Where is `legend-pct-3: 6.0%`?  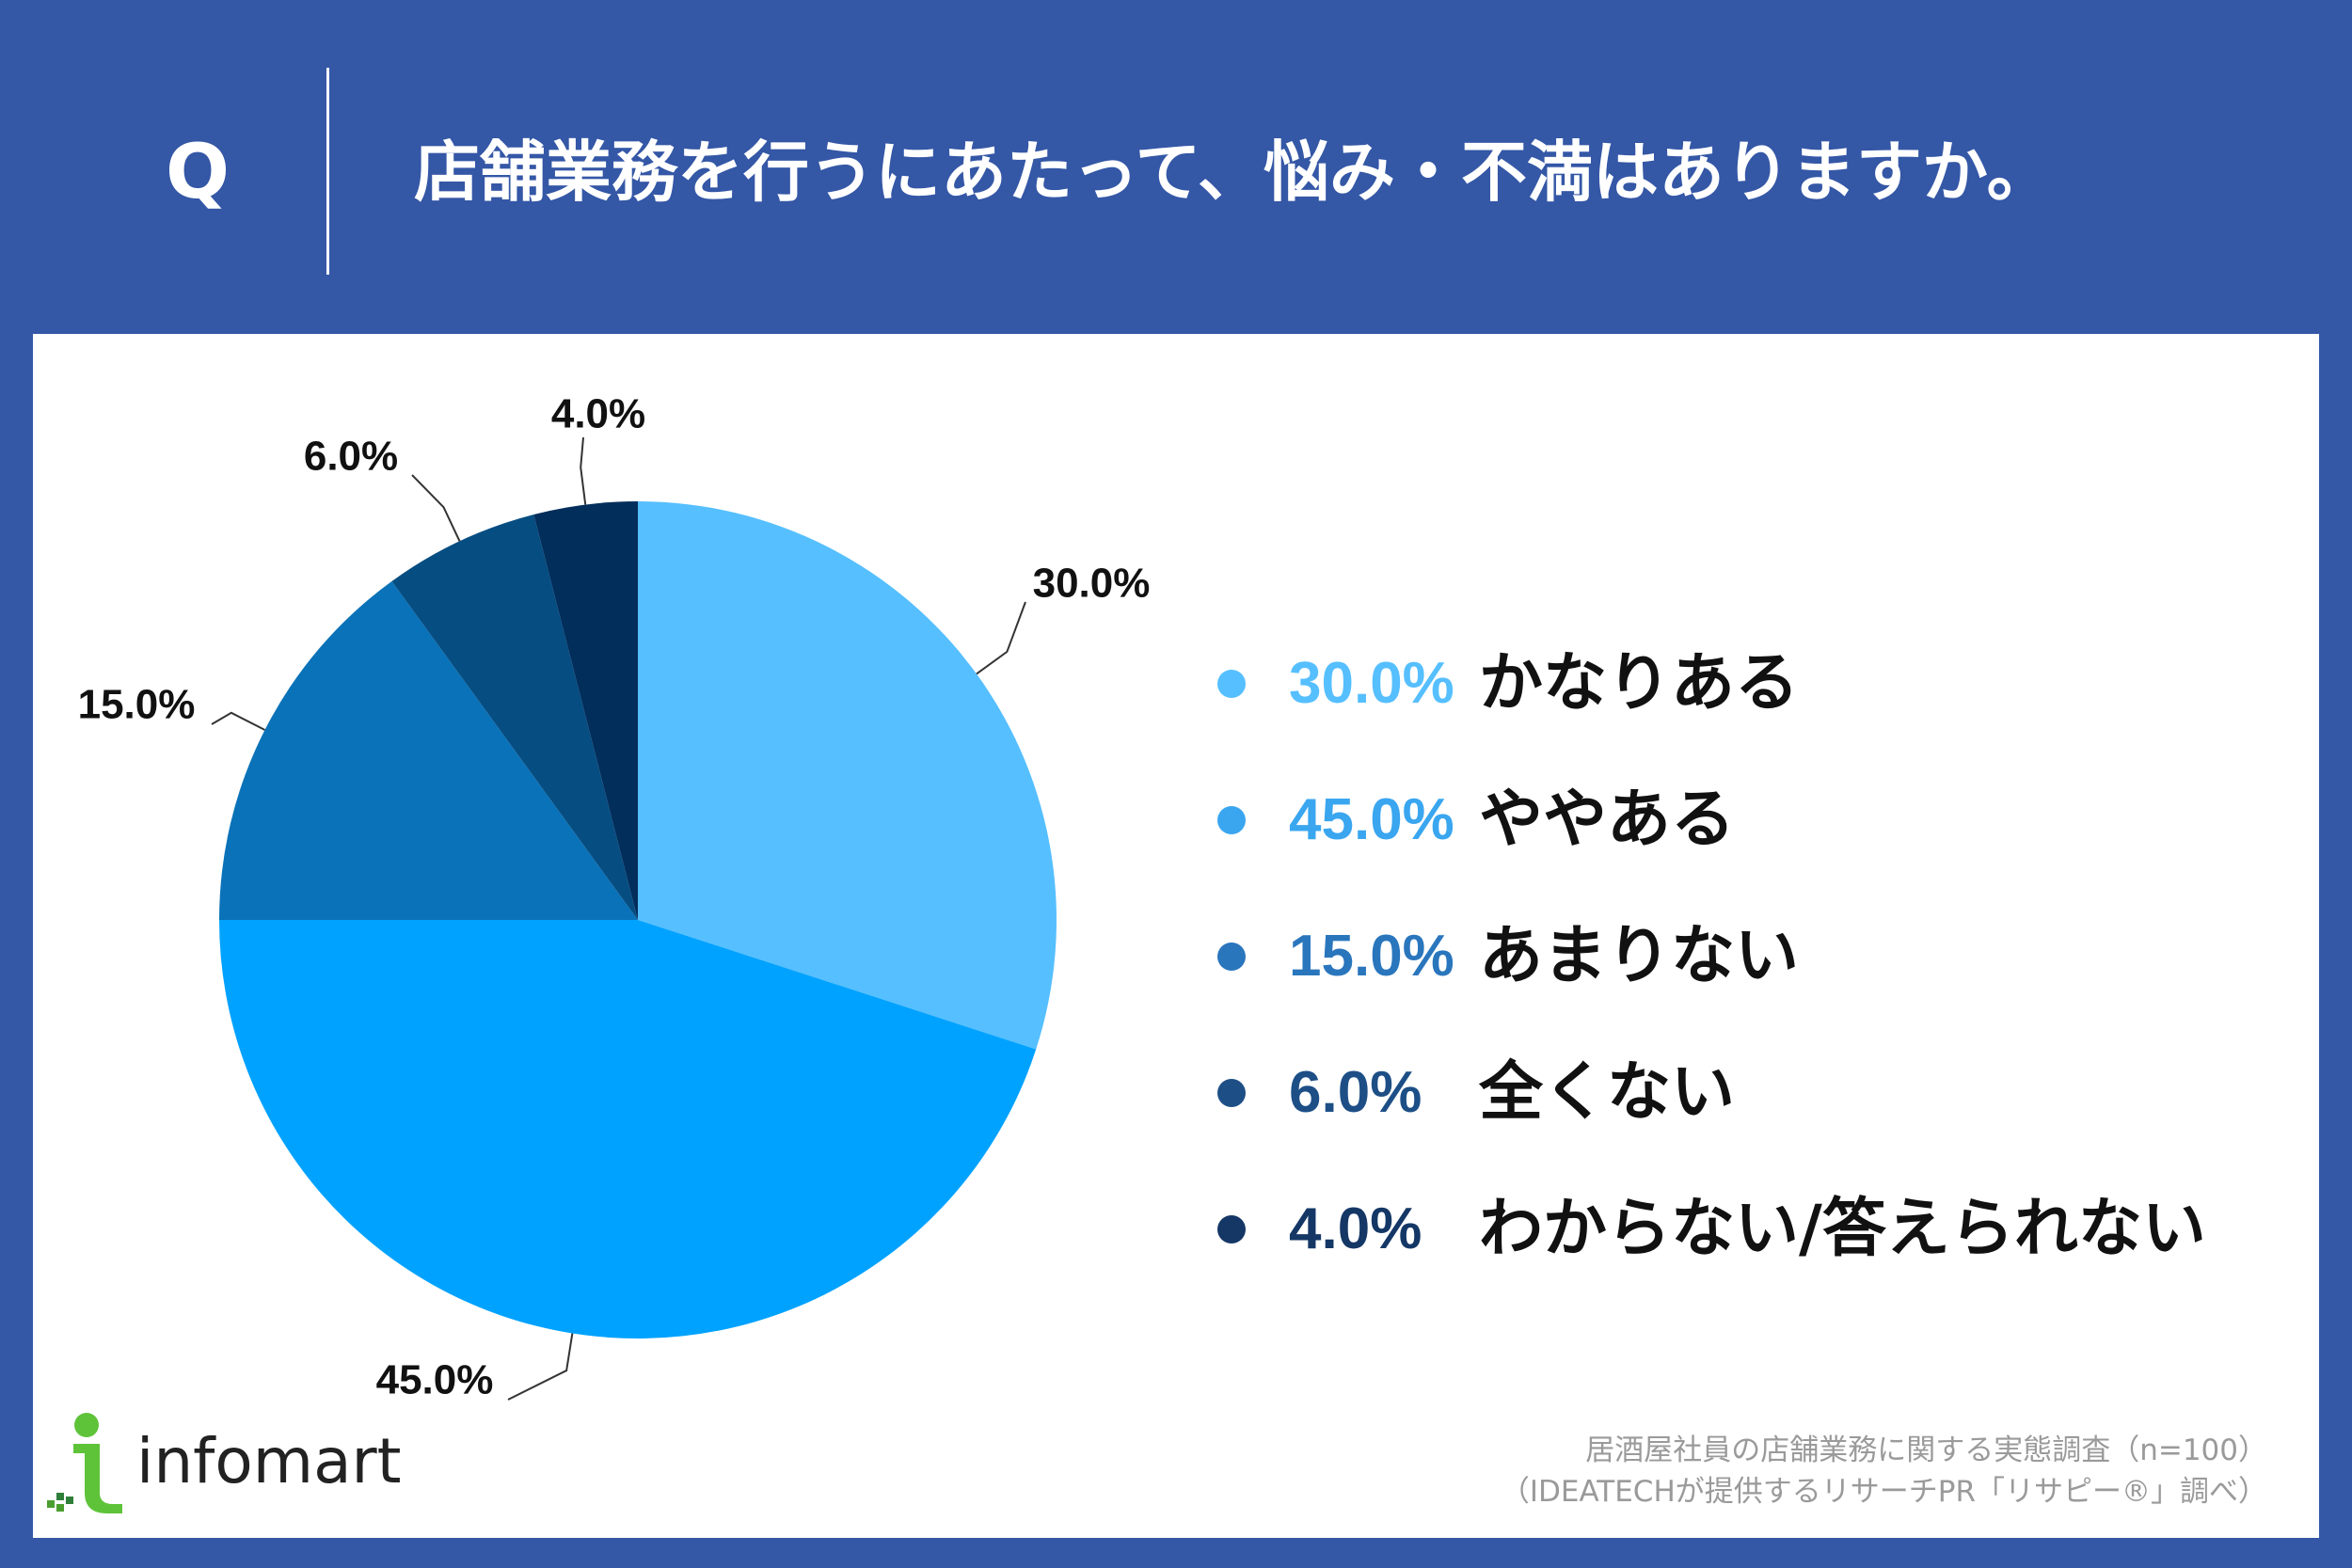
legend-pct-3: 6.0% is located at coordinates (1355, 1092).